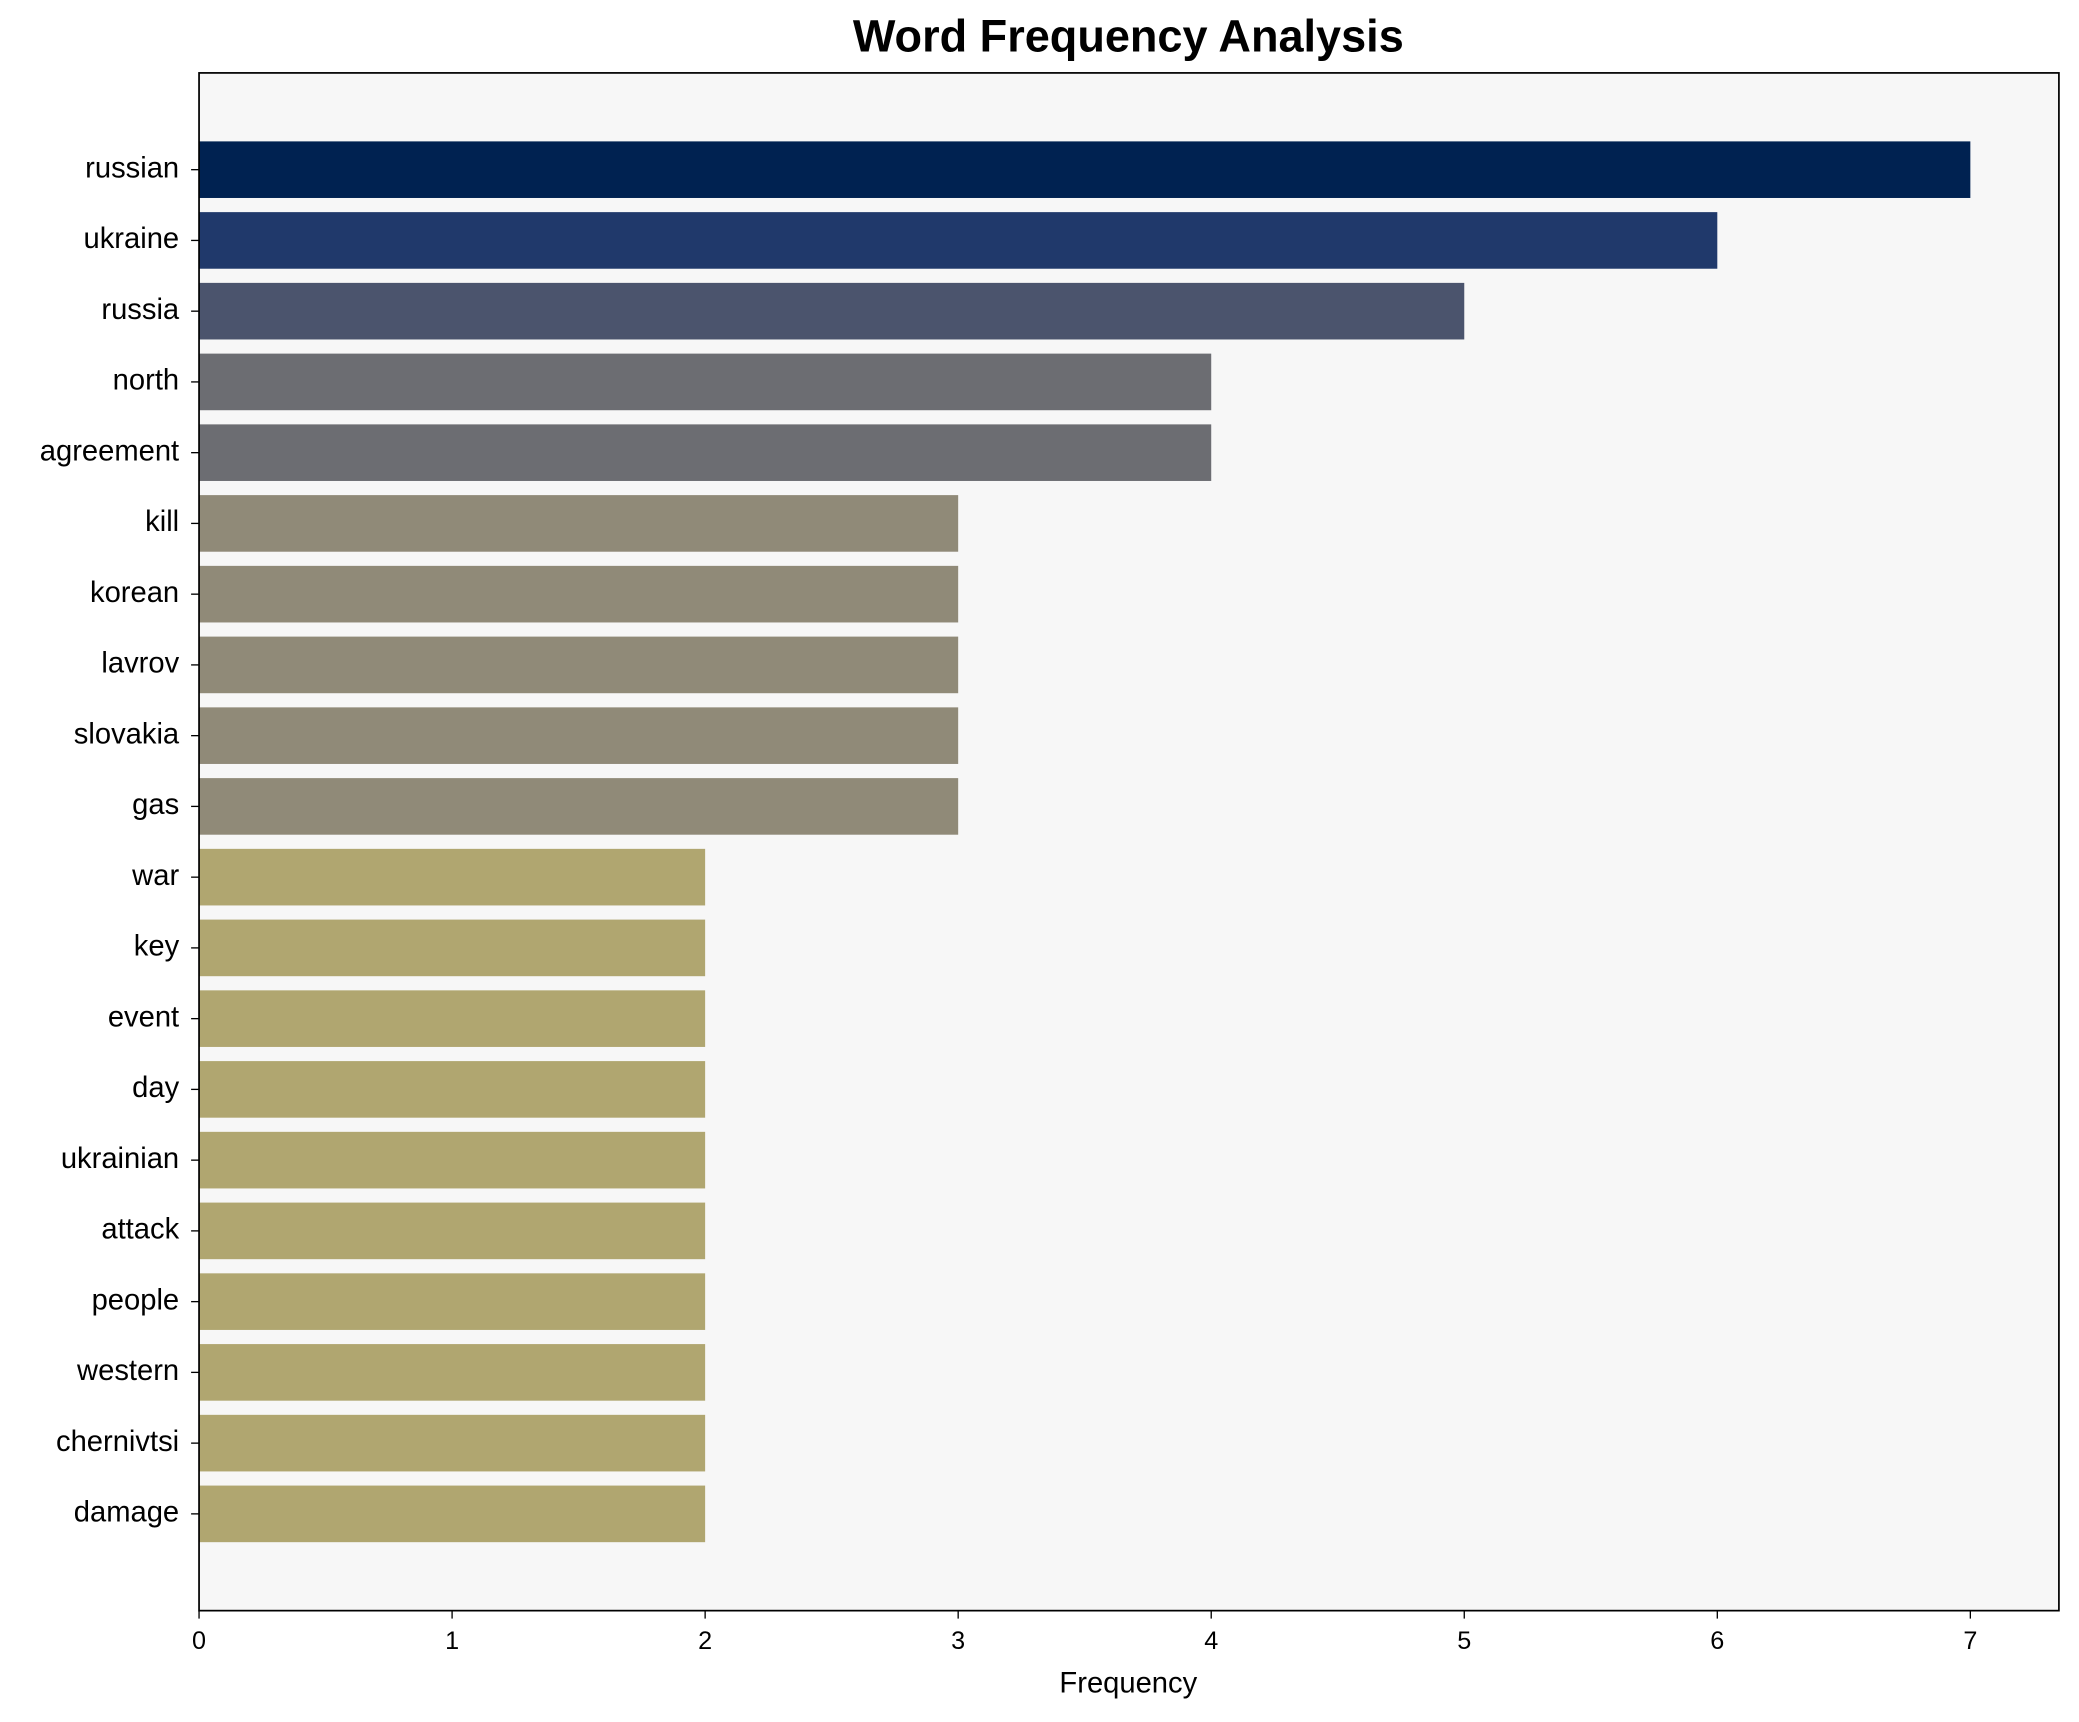  I want to click on y-tick-label: ukrainian, so click(120, 1159).